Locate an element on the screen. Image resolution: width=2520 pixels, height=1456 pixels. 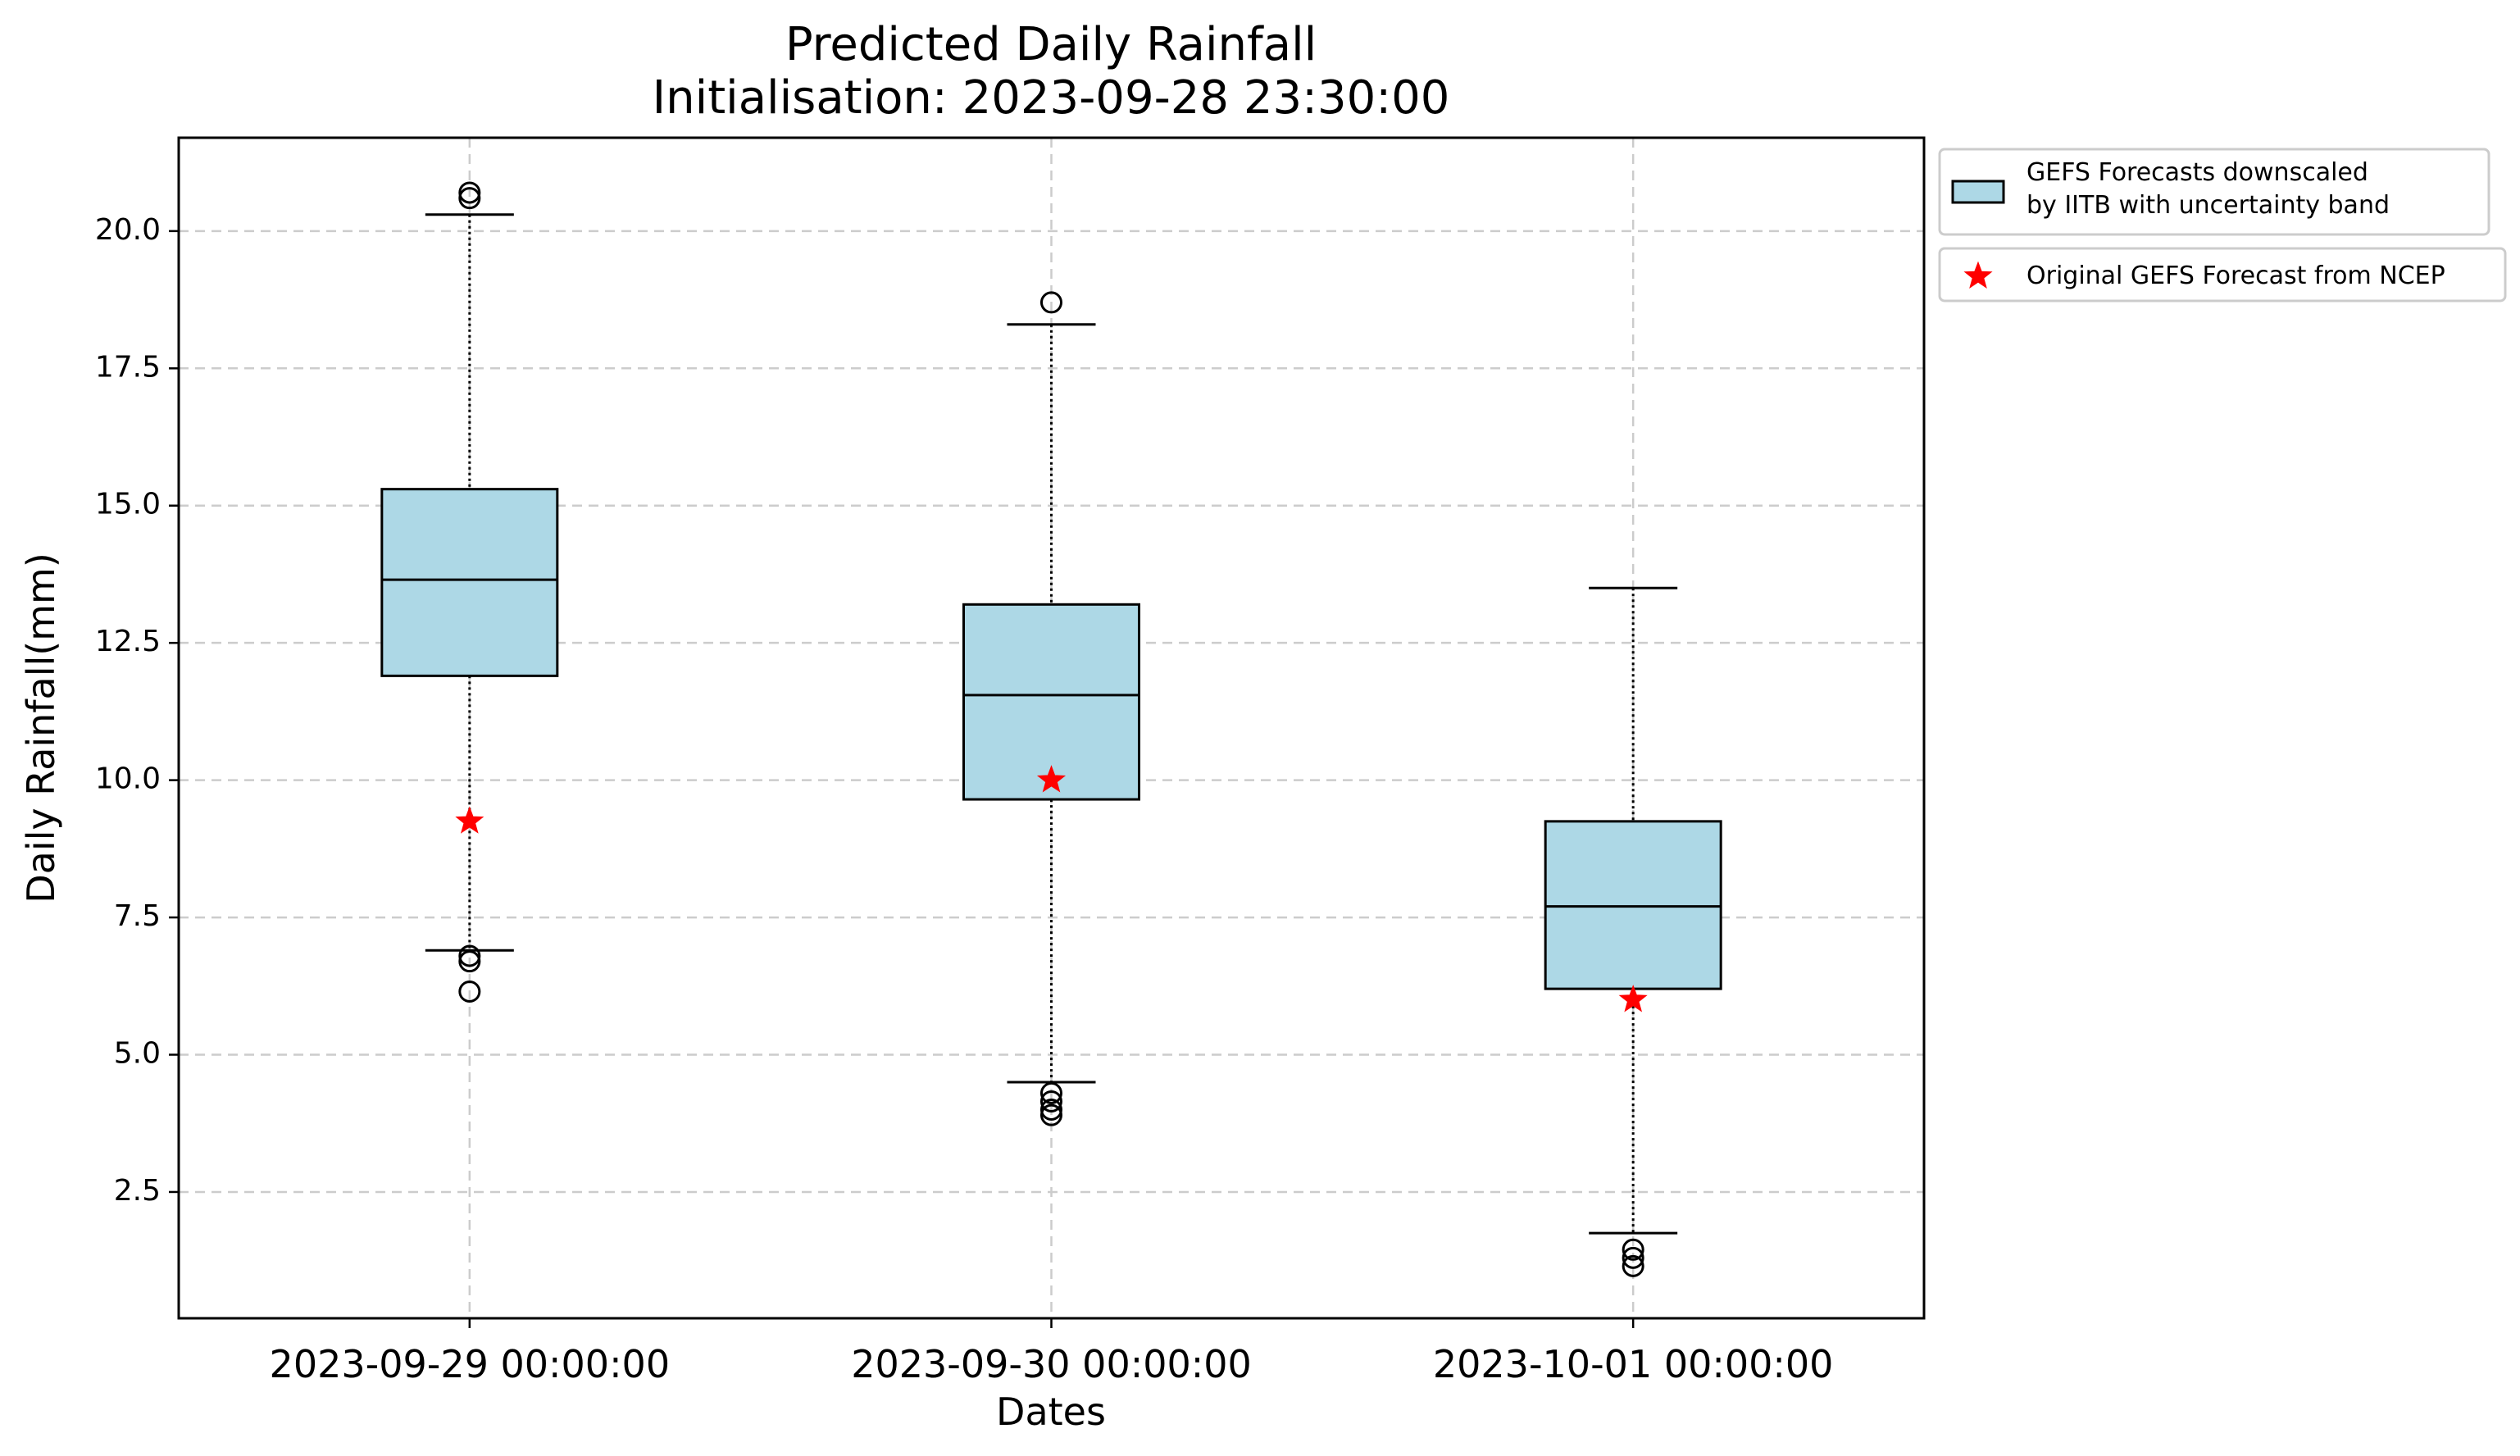
y-tick-label: 17.5 is located at coordinates (128, 367).